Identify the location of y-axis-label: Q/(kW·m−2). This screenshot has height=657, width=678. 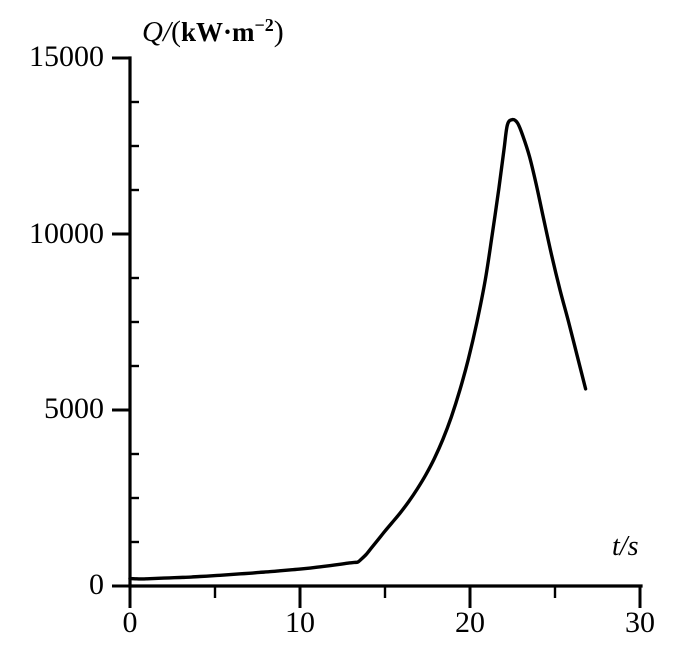
(213, 31).